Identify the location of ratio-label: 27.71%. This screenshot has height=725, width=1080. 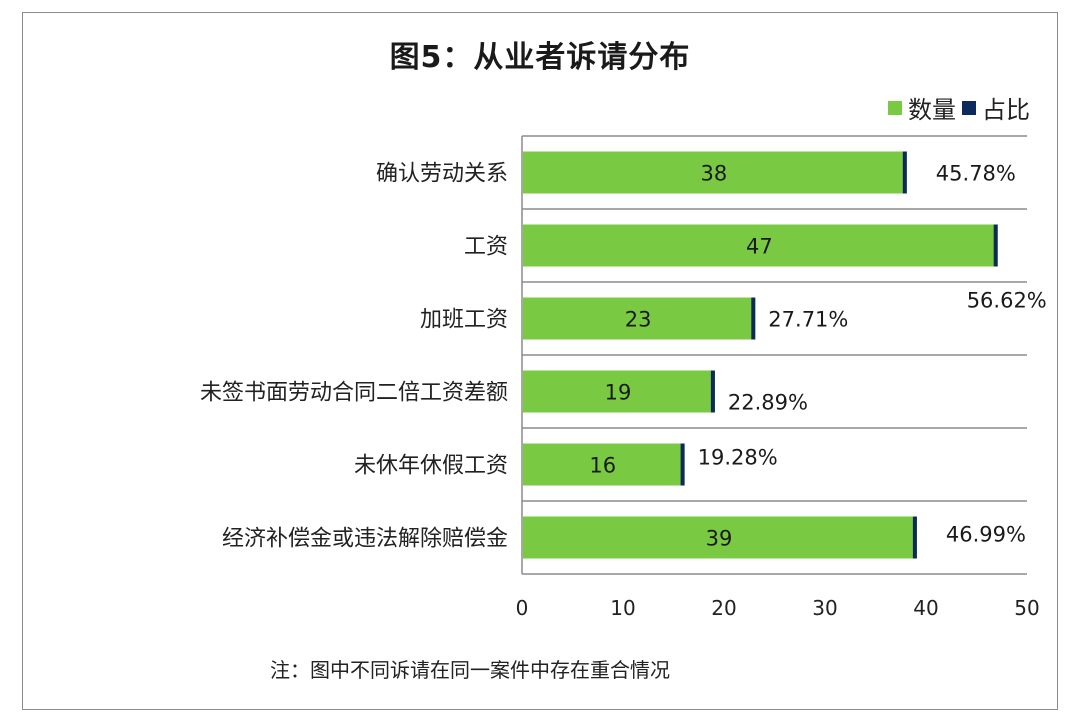
(808, 320).